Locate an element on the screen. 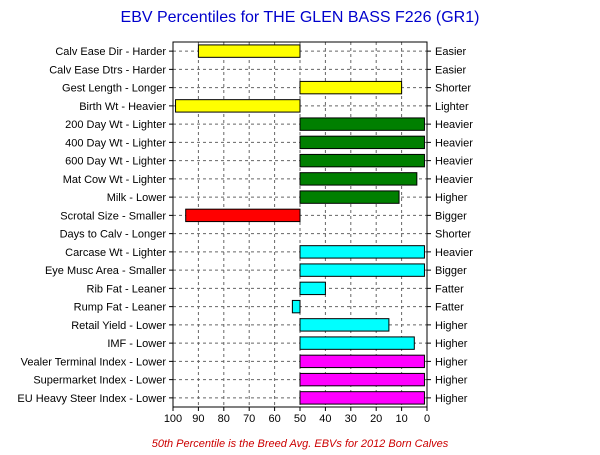 This screenshot has height=455, width=600. category-label: Retail Yield - Lower is located at coordinates (118, 326).